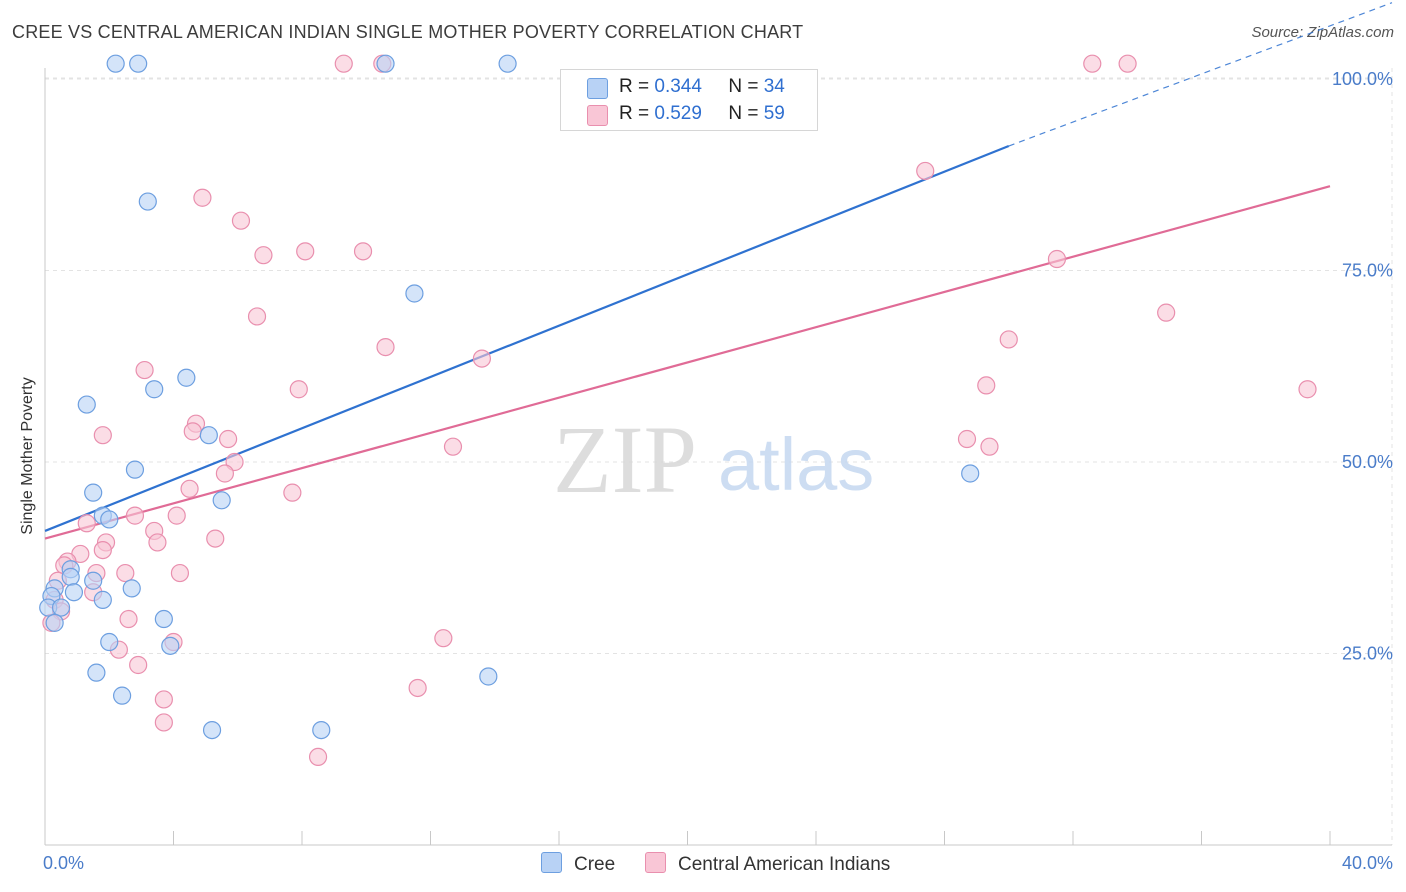 This screenshot has height=892, width=1406. I want to click on legend-r-value-cai: 0.529, so click(678, 113).